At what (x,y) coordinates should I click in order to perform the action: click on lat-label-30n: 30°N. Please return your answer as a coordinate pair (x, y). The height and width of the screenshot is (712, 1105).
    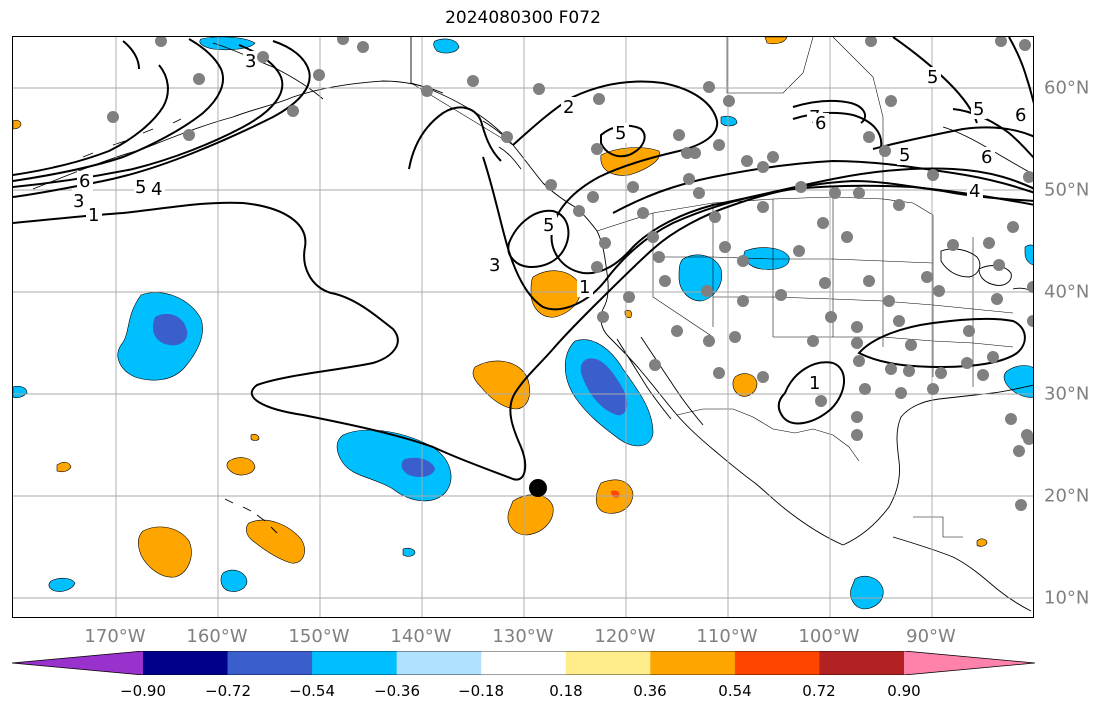
    Looking at the image, I should click on (1067, 394).